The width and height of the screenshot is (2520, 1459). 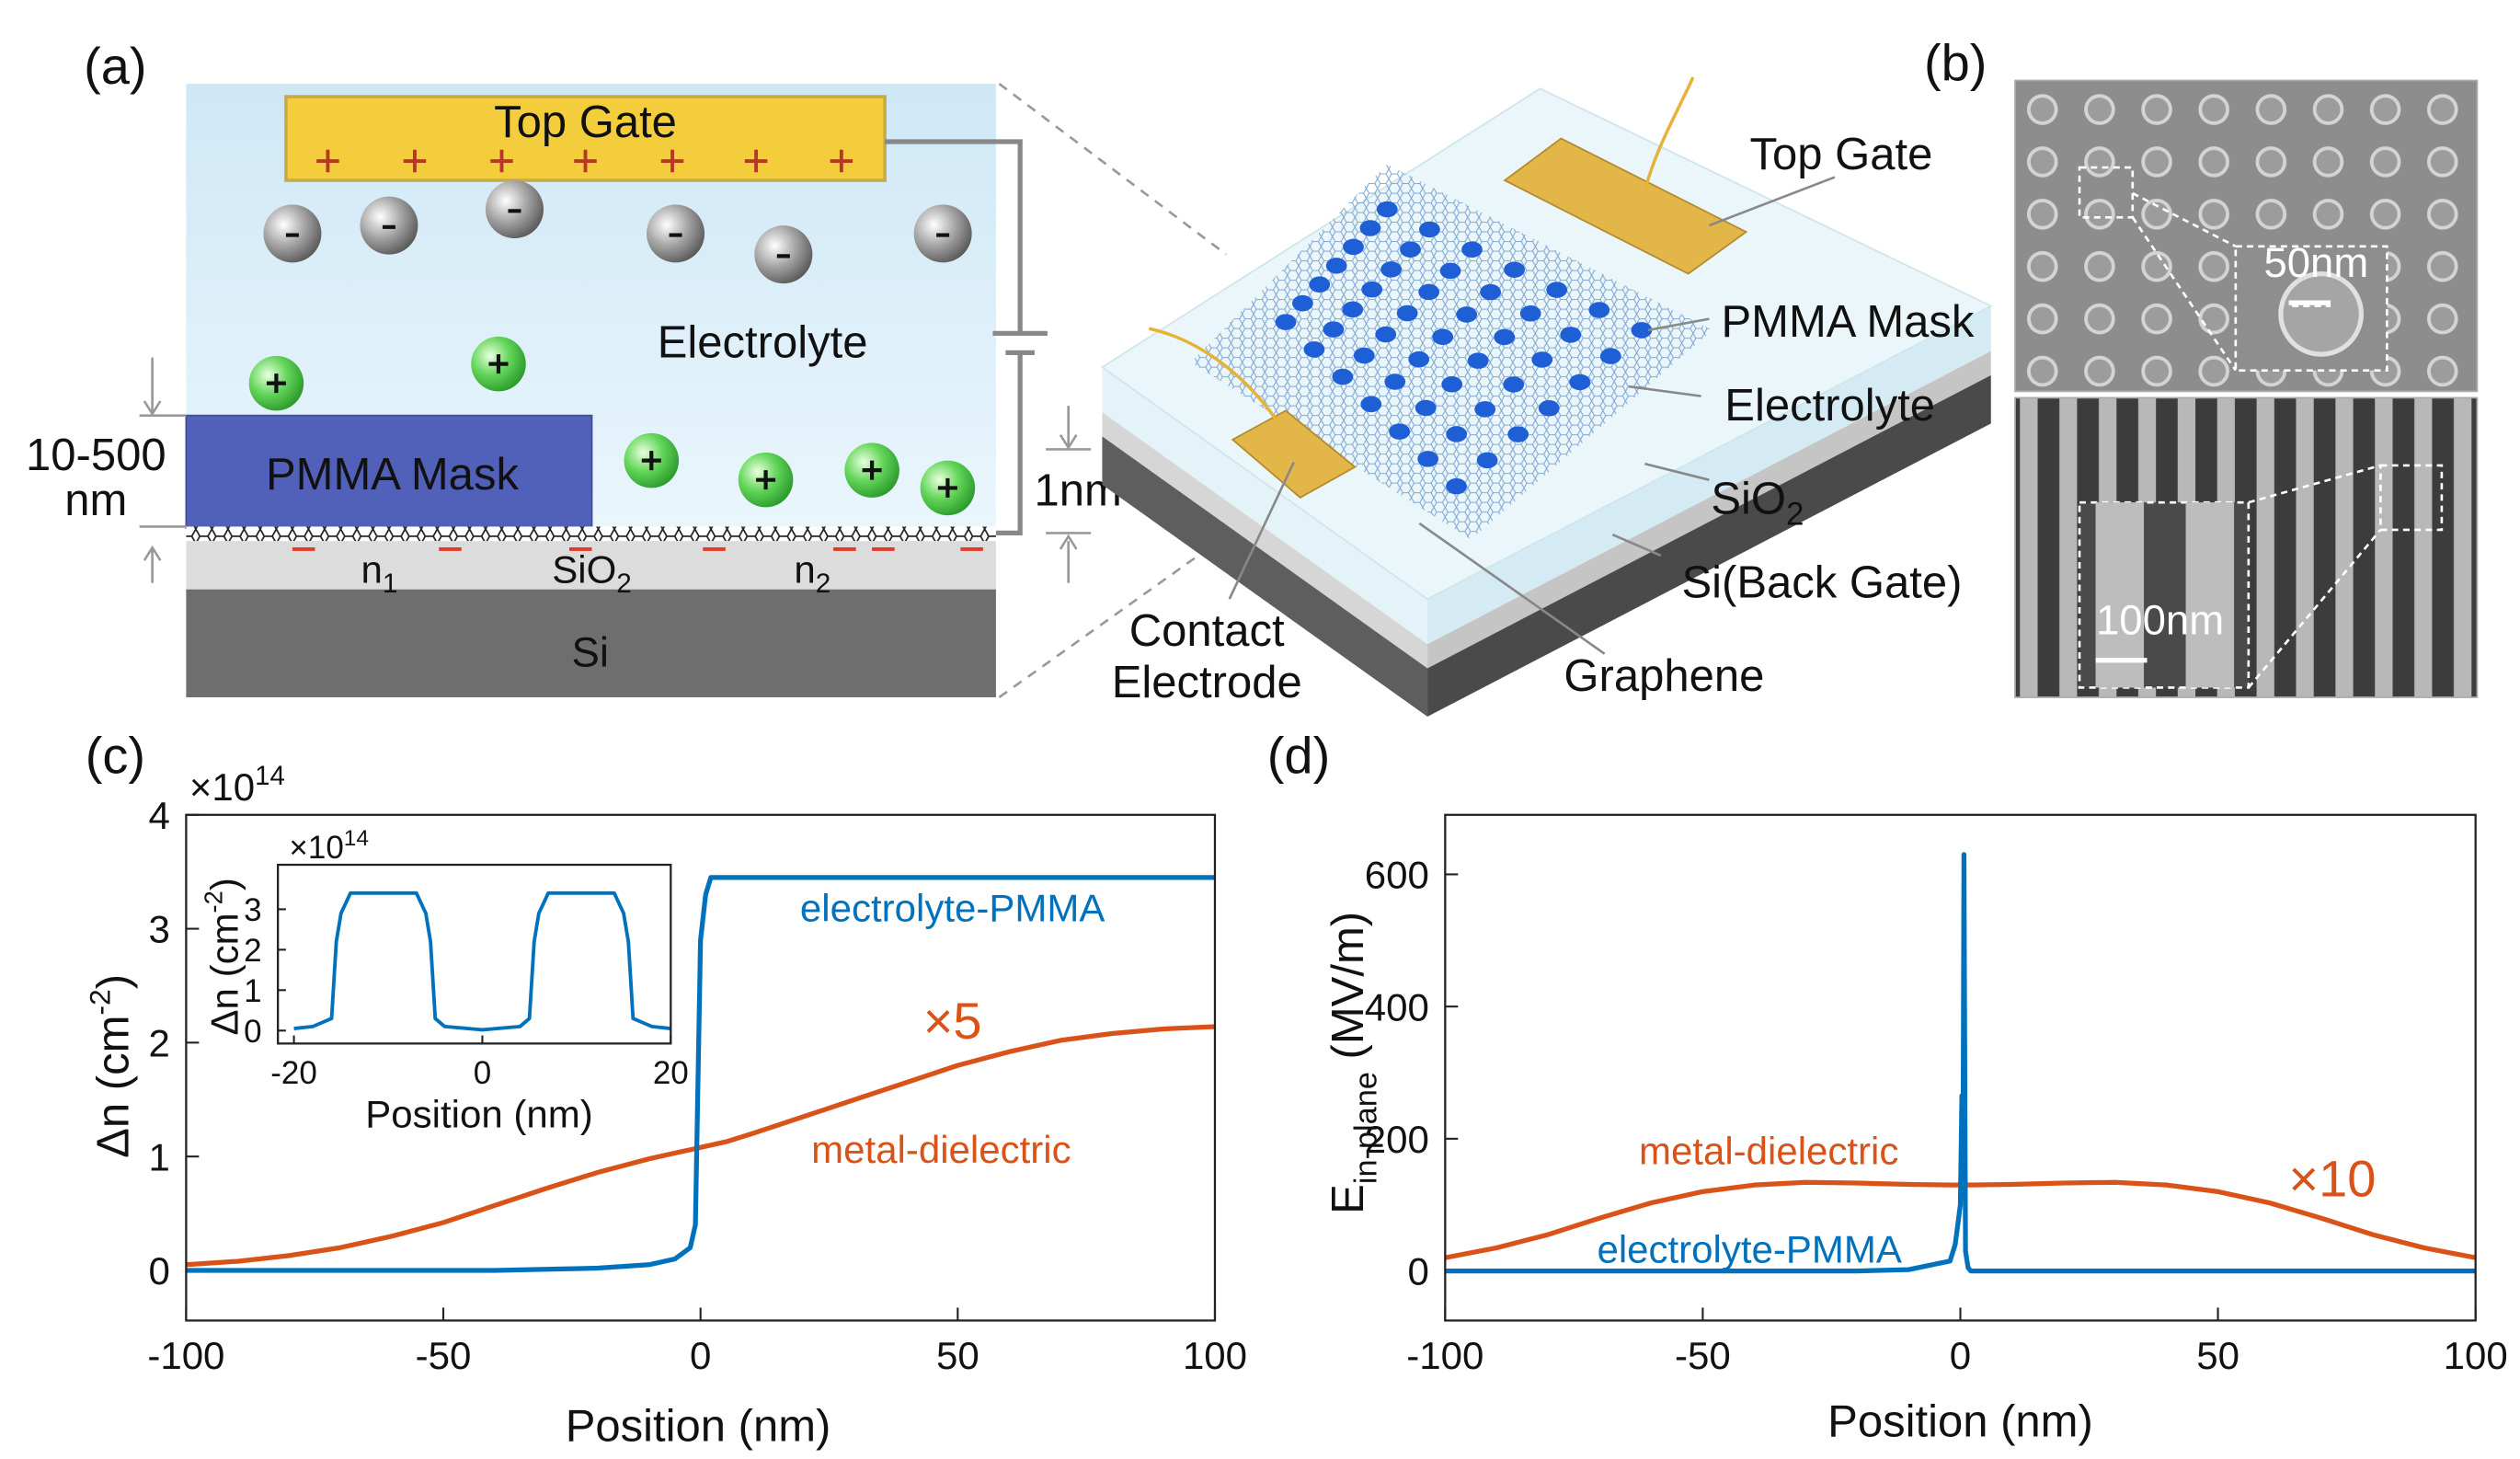 What do you see at coordinates (237, 785) in the screenshot?
I see `multiplier: ×10¹⁴` at bounding box center [237, 785].